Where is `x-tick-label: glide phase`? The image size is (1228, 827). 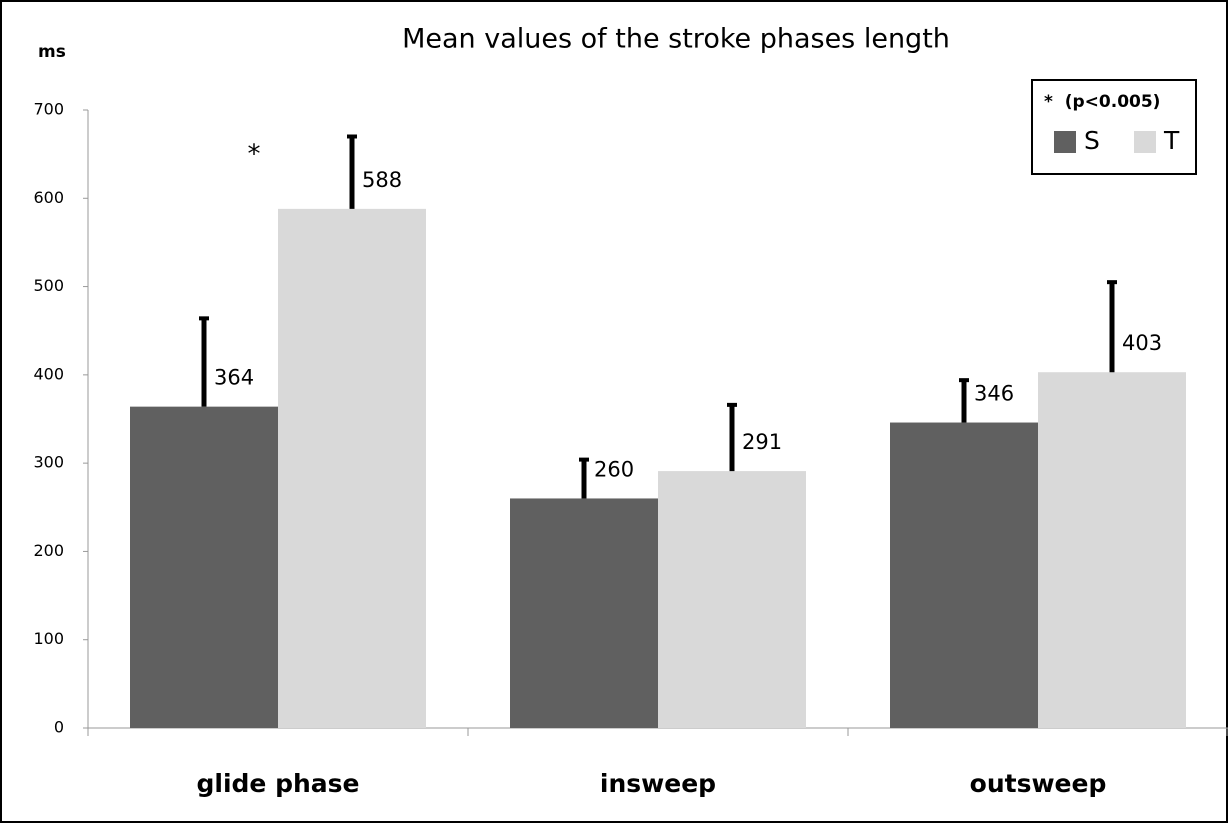 x-tick-label: glide phase is located at coordinates (278, 783).